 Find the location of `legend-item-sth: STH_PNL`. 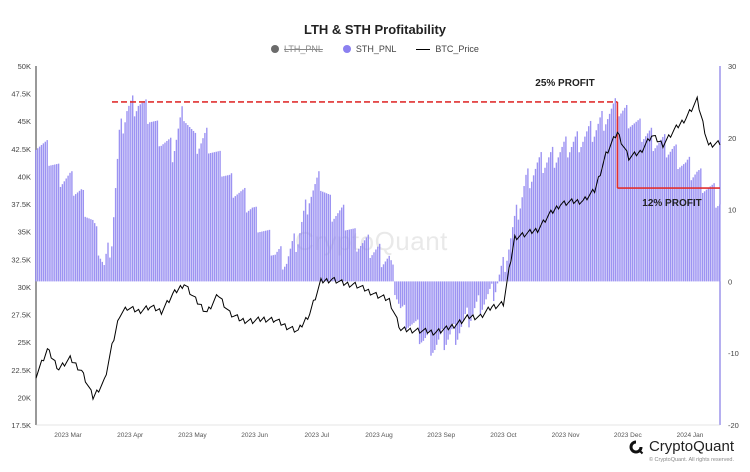

legend-item-sth: STH_PNL is located at coordinates (369, 49).